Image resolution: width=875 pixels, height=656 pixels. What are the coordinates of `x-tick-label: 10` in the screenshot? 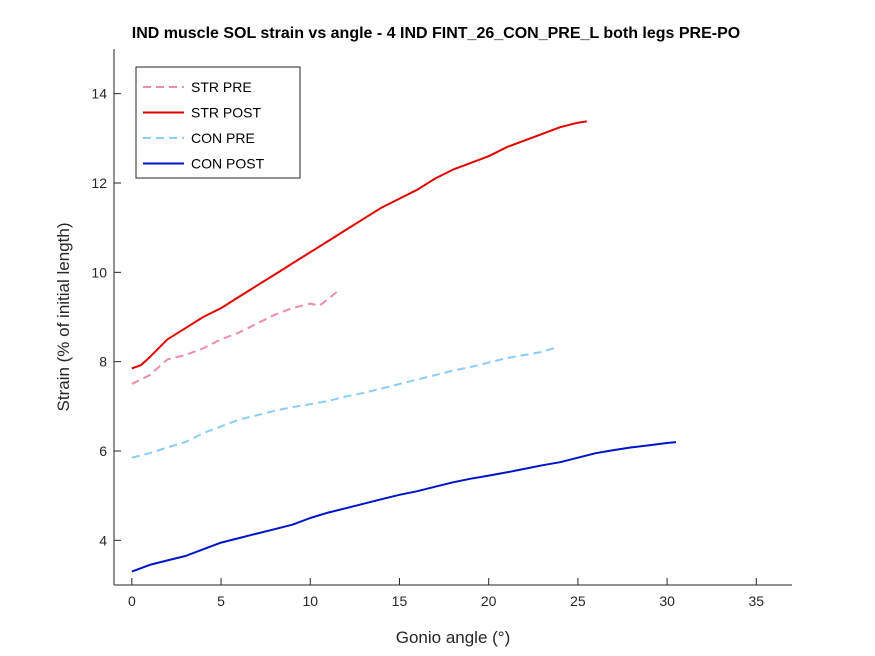 It's located at (310, 601).